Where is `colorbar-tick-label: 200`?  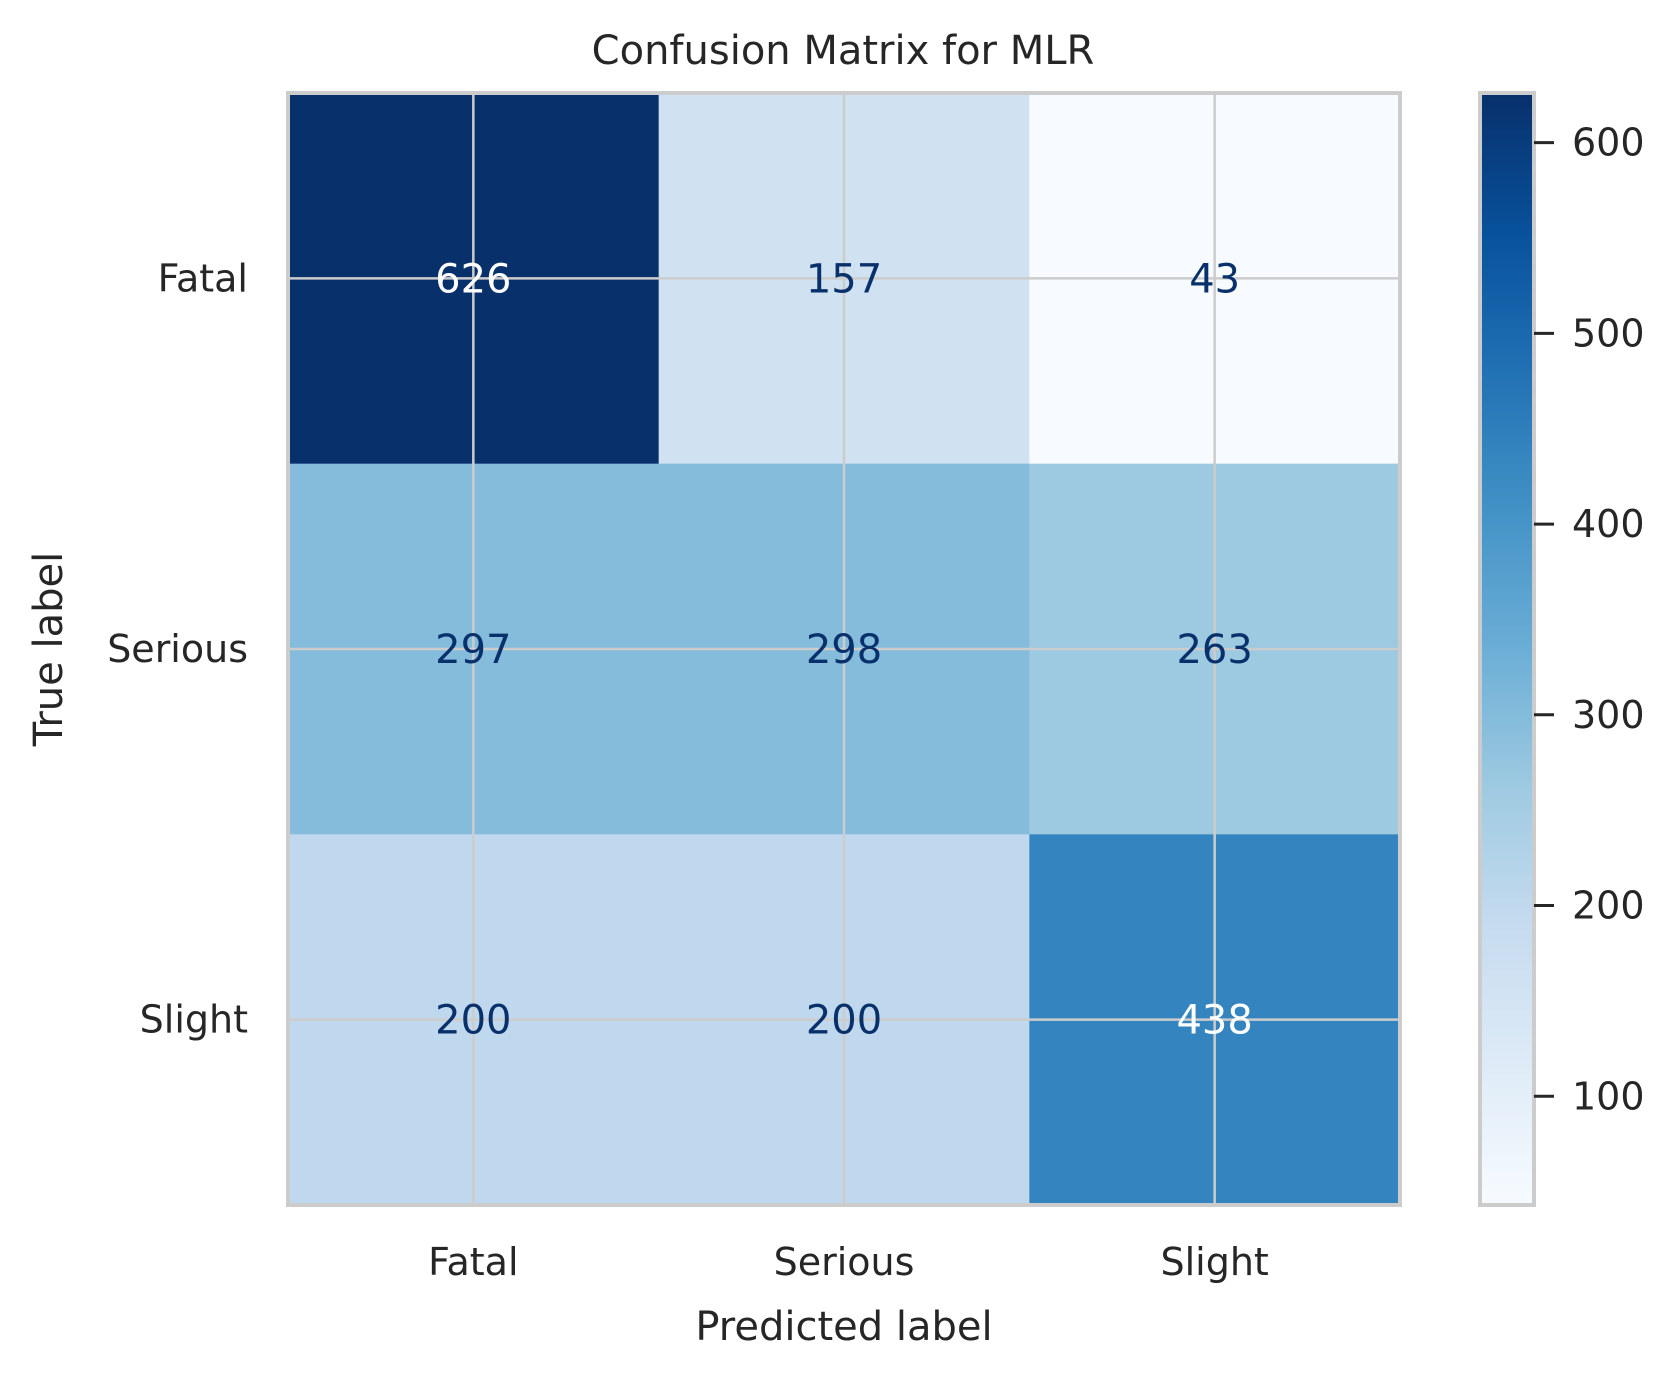 colorbar-tick-label: 200 is located at coordinates (1608, 906).